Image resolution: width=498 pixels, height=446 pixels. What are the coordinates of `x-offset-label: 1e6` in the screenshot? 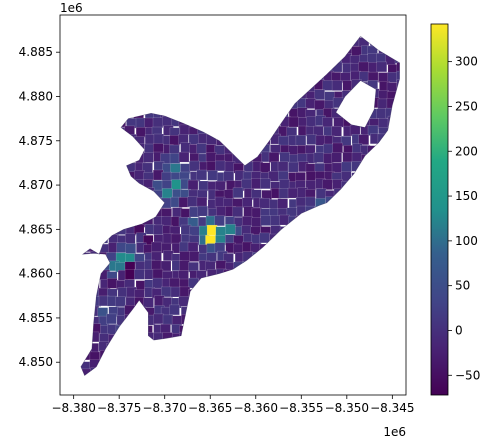 It's located at (394, 432).